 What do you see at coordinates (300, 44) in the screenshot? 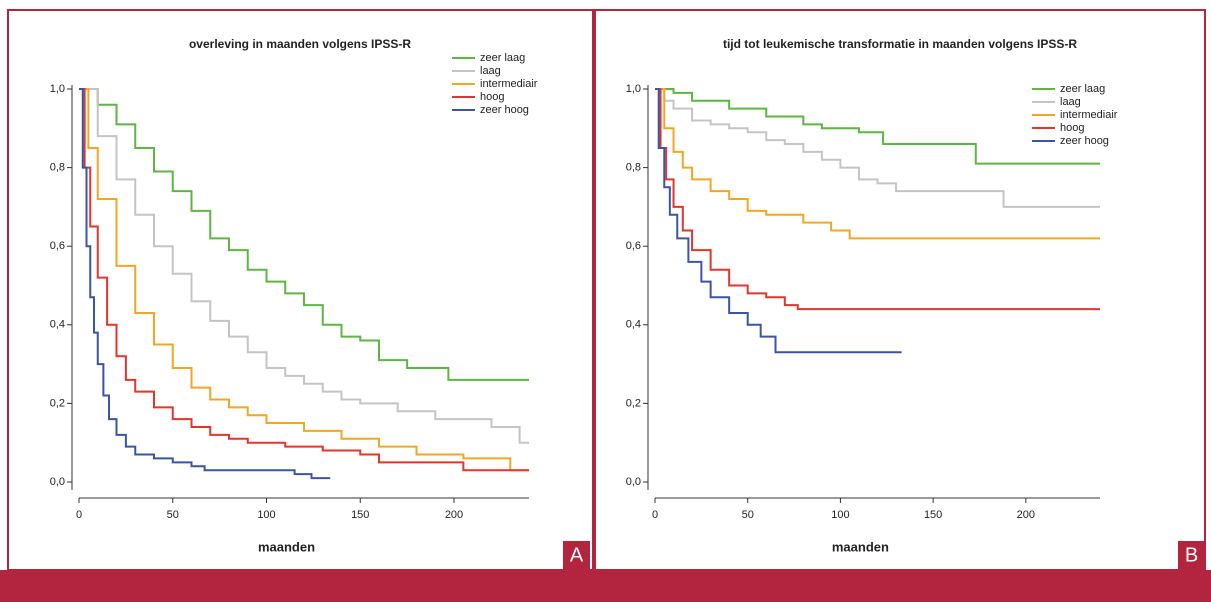
I see `chart-title: overleving in maanden volgens IPSS-R` at bounding box center [300, 44].